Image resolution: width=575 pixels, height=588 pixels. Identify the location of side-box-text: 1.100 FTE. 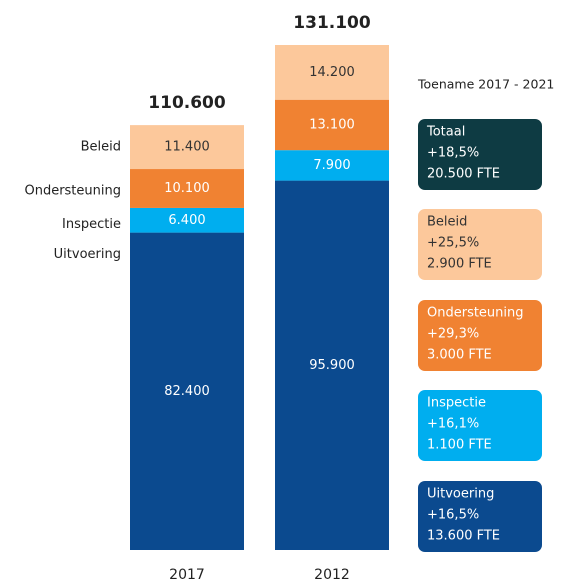
(459, 445).